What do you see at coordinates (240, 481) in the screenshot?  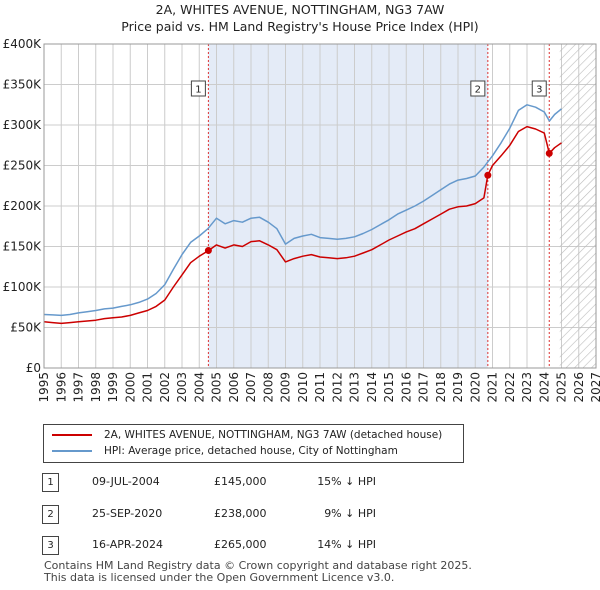 I see `sale-price: £145,000` at bounding box center [240, 481].